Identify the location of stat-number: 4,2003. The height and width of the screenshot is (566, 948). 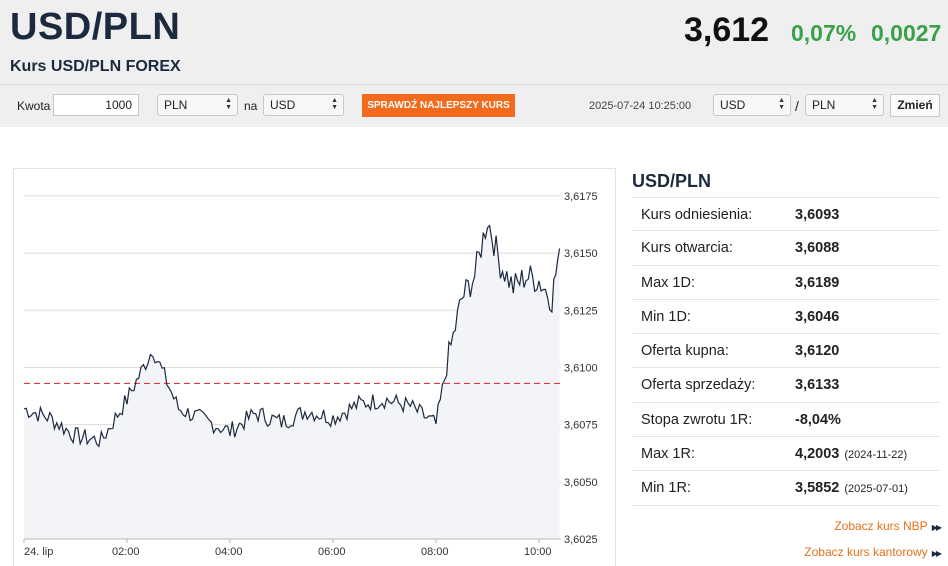
(817, 454).